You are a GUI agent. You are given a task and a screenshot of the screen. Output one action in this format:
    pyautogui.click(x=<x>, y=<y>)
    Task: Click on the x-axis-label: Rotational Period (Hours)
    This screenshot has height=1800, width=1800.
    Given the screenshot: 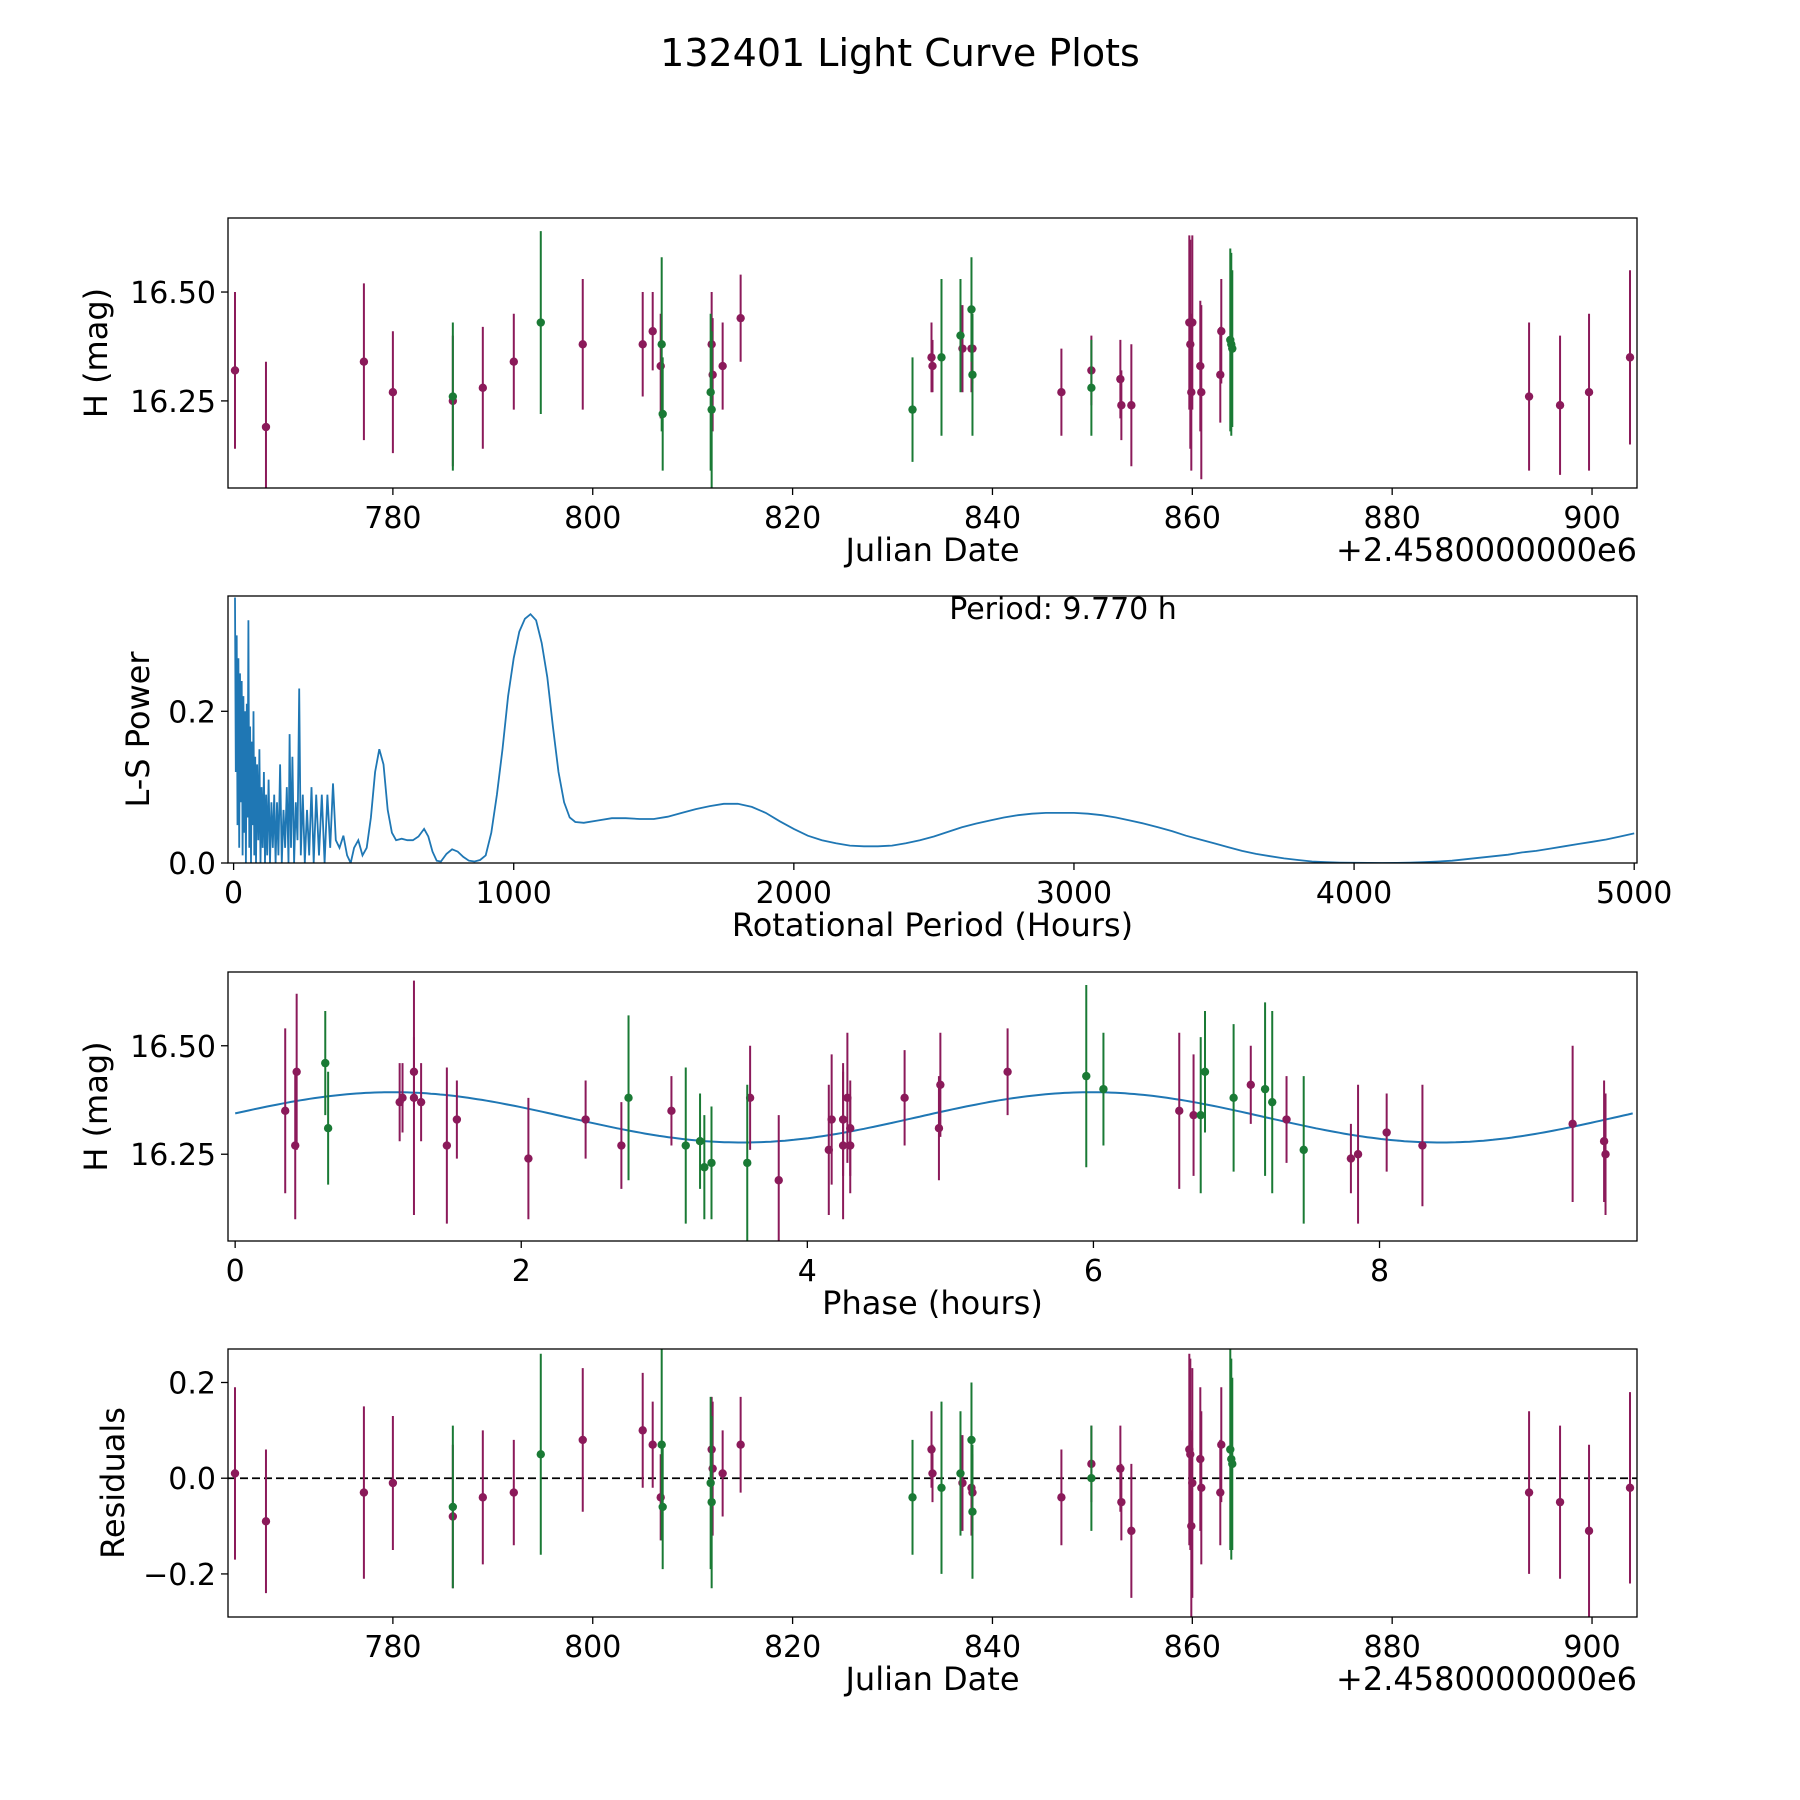 What is the action you would take?
    pyautogui.click(x=932, y=925)
    